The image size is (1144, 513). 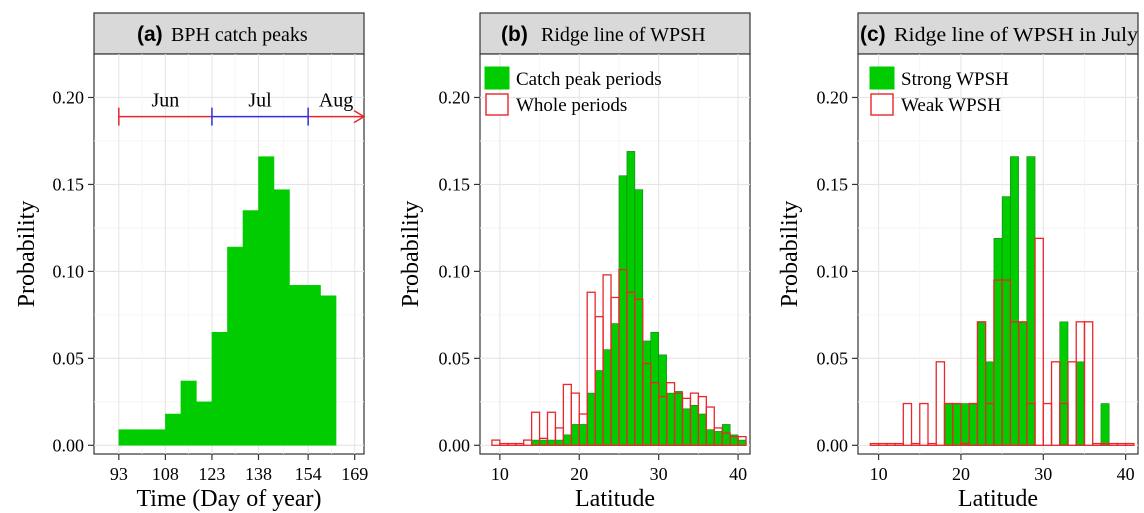 I want to click on legend-swatch-strong, so click(x=882, y=78).